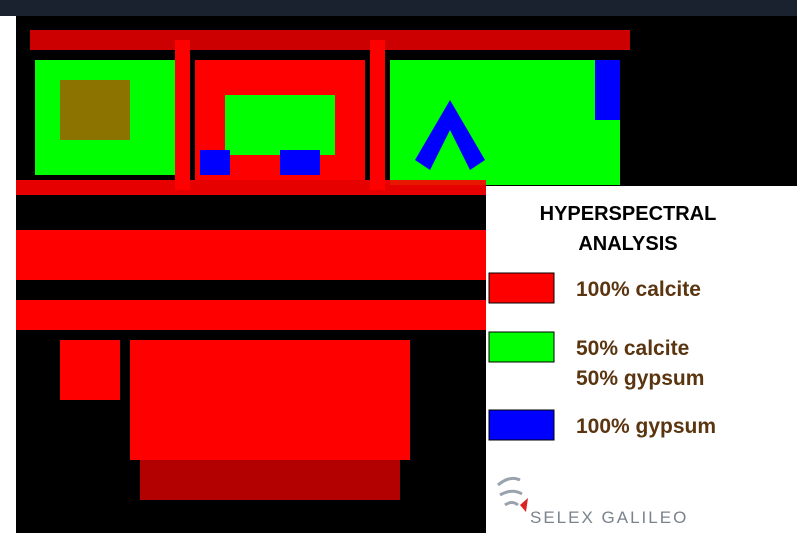 The width and height of the screenshot is (797, 533). What do you see at coordinates (640, 378) in the screenshot?
I see `legend-label: 50% gypsum` at bounding box center [640, 378].